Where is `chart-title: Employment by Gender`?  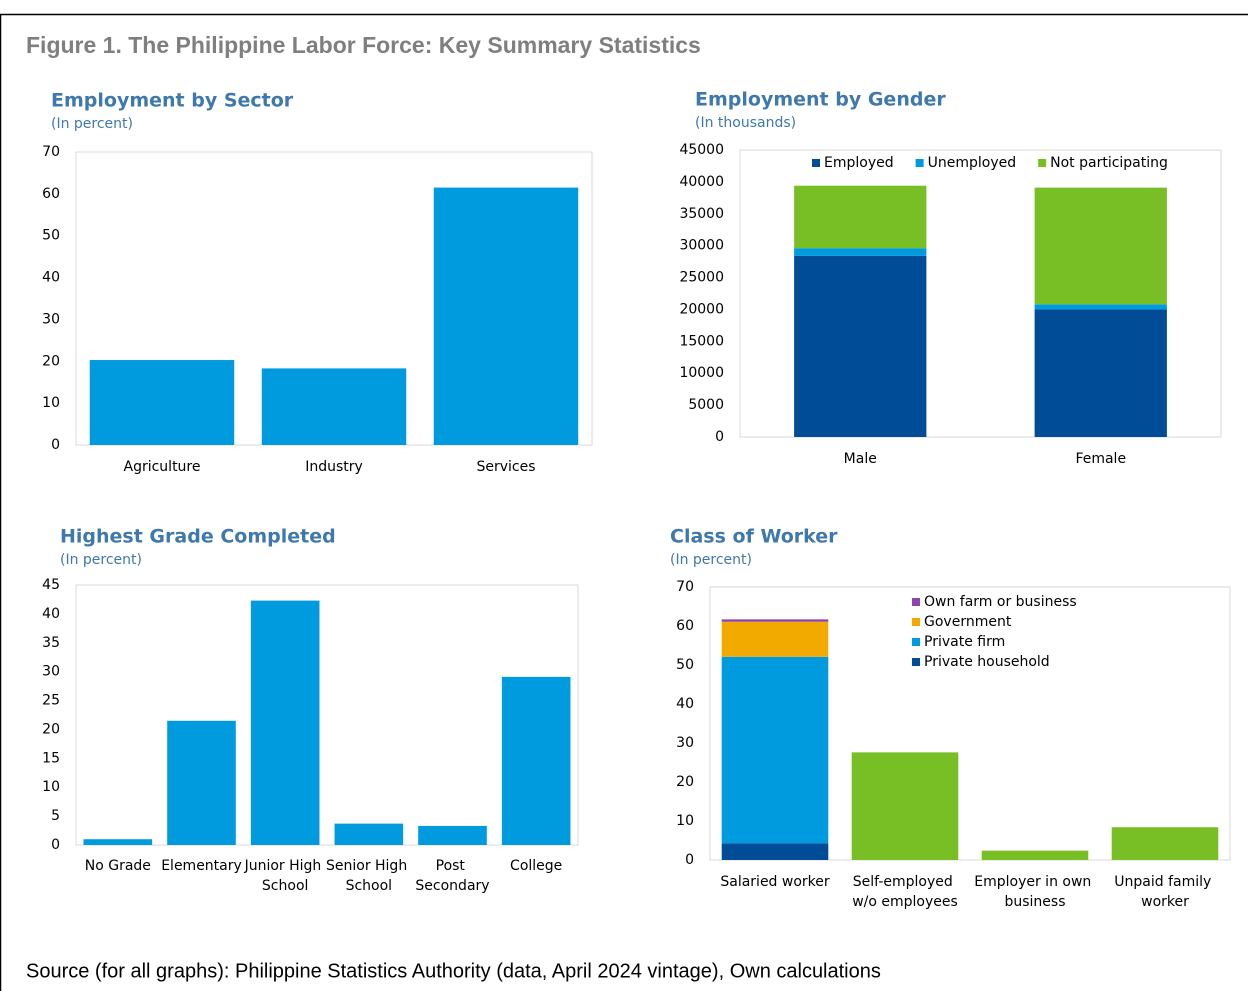 chart-title: Employment by Gender is located at coordinates (820, 100).